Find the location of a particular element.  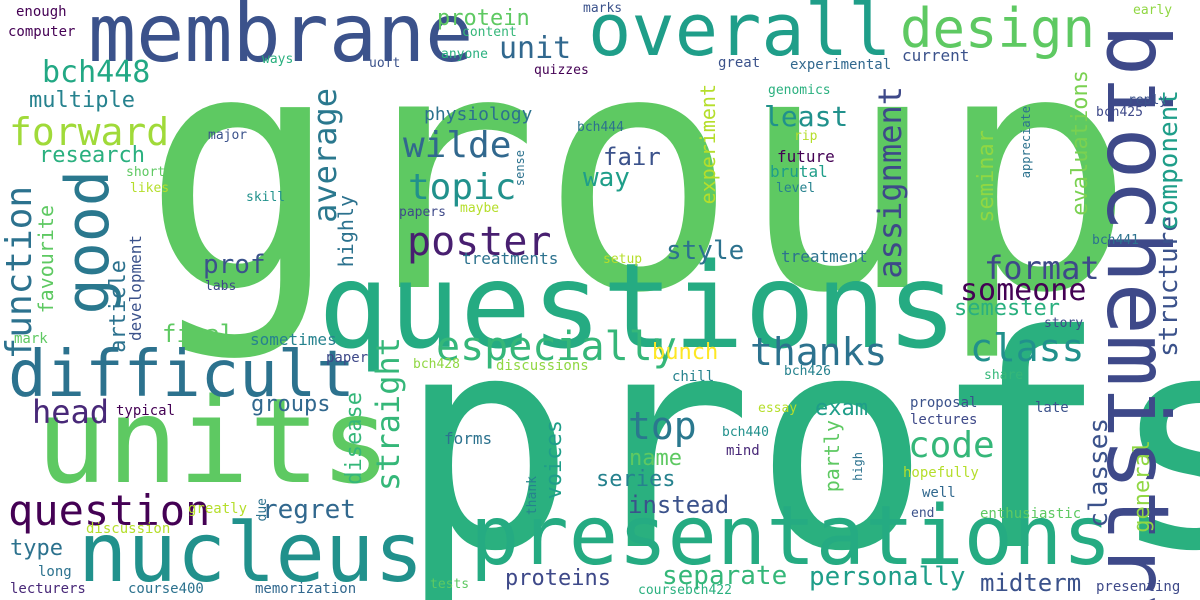

word-course400: course400 is located at coordinates (166, 589).